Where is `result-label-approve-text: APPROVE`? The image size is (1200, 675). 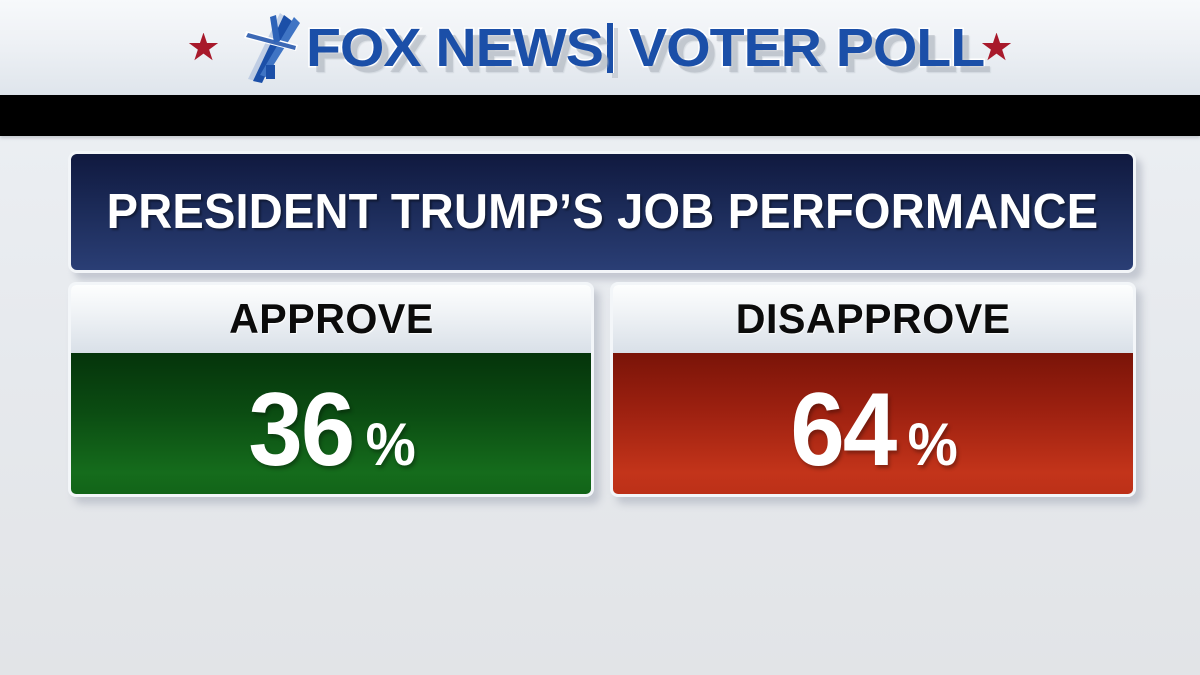
result-label-approve-text: APPROVE is located at coordinates (331, 318).